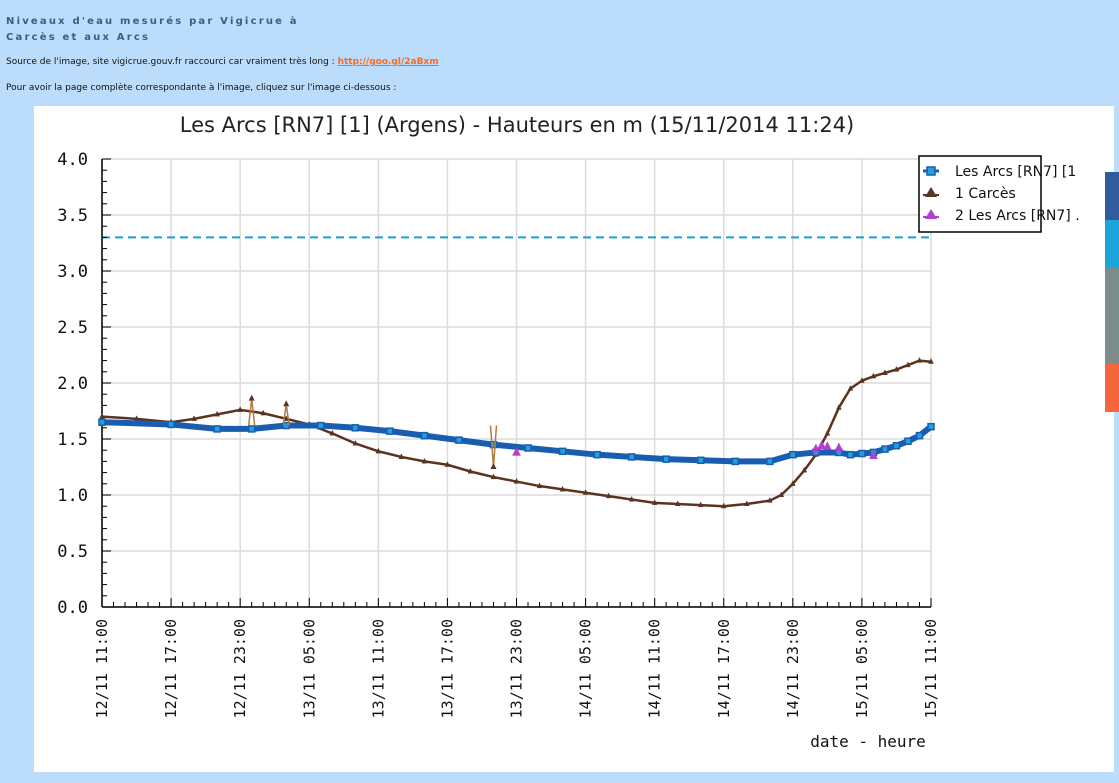  I want to click on legend-label-2: 1 Carcès, so click(985, 194).